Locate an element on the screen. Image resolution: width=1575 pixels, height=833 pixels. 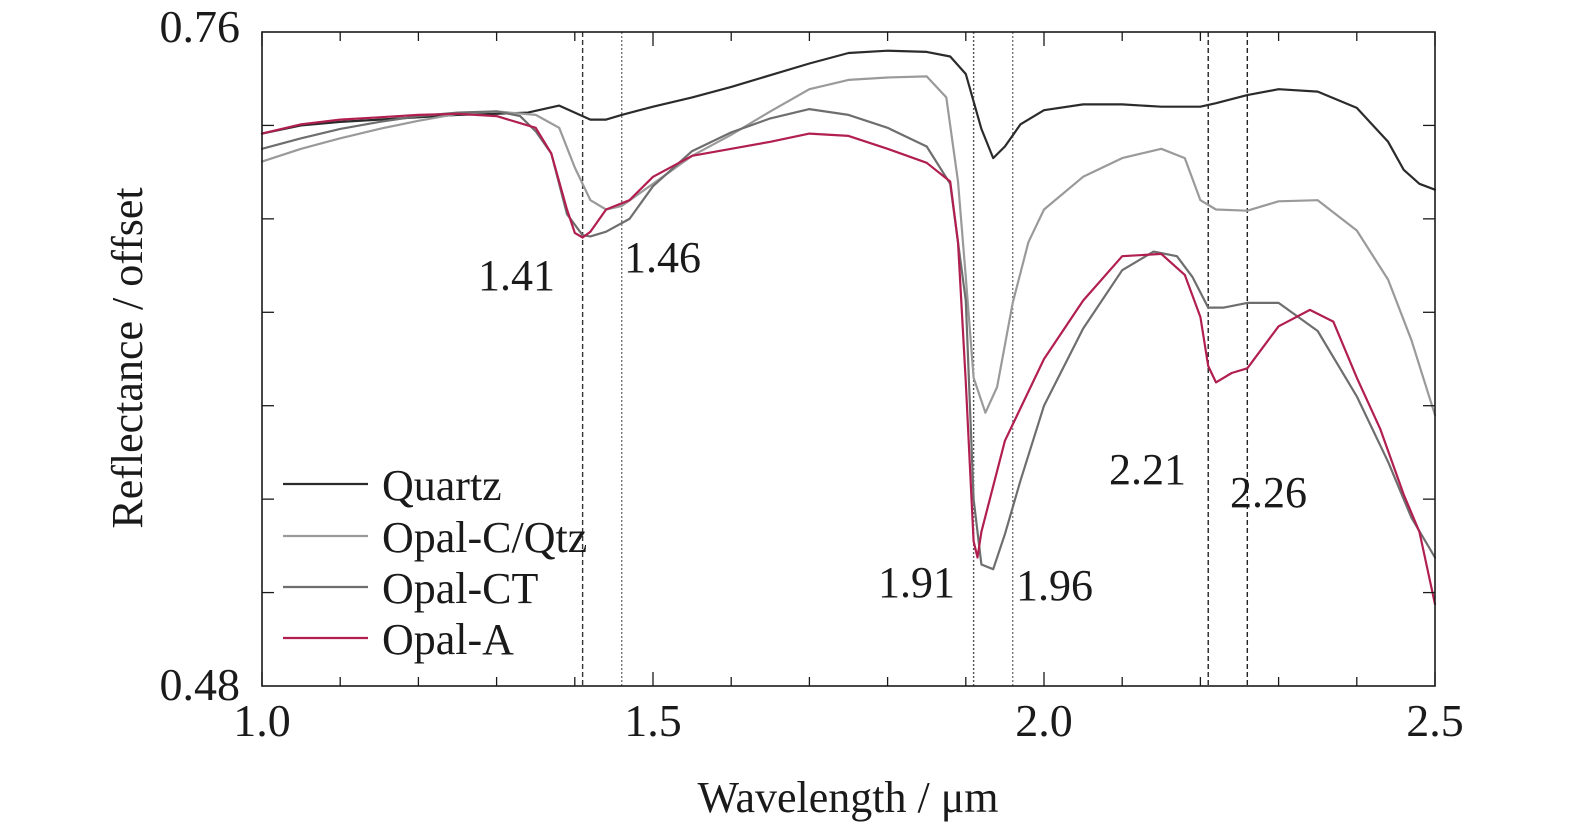
annotation-2-26: 2.26 is located at coordinates (1268, 492).